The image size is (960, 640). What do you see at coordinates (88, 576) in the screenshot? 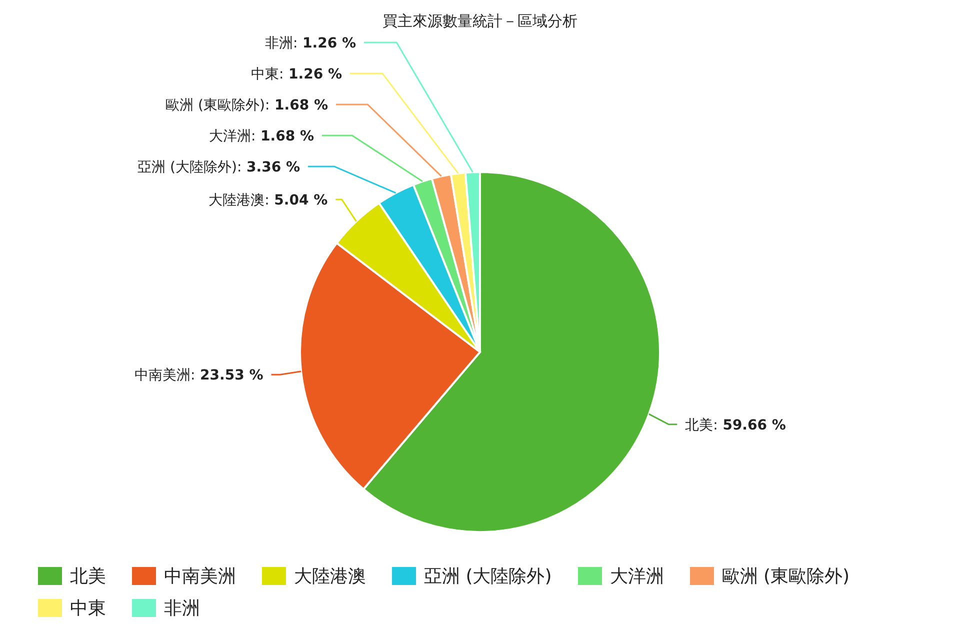
I see `legend-label: 北美` at bounding box center [88, 576].